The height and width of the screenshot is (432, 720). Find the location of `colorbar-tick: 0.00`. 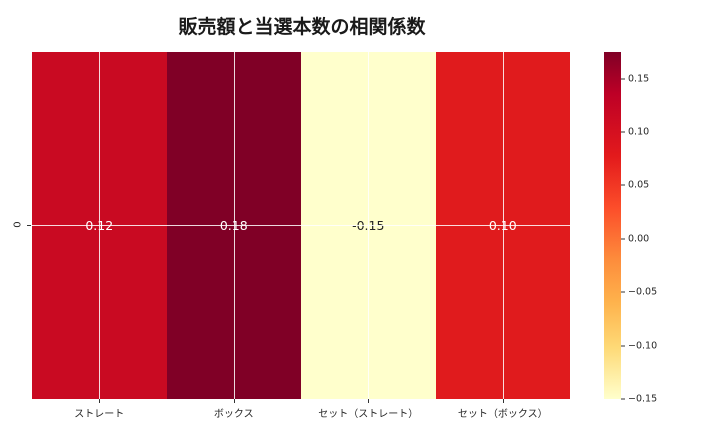

colorbar-tick: 0.00 is located at coordinates (635, 238).